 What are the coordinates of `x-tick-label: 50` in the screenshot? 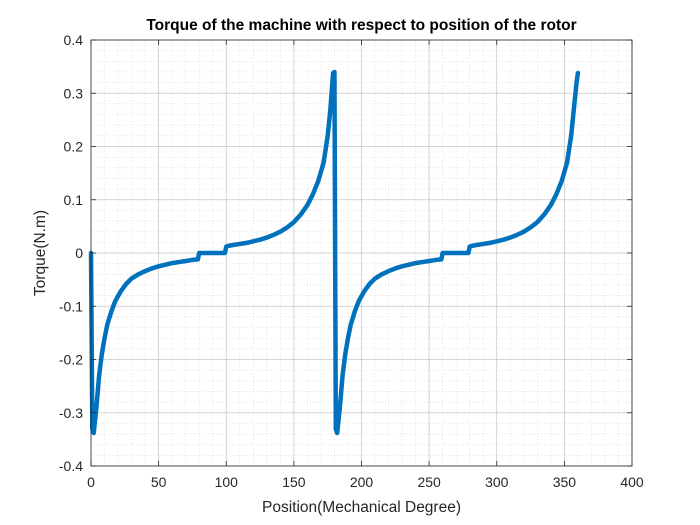 It's located at (159, 482).